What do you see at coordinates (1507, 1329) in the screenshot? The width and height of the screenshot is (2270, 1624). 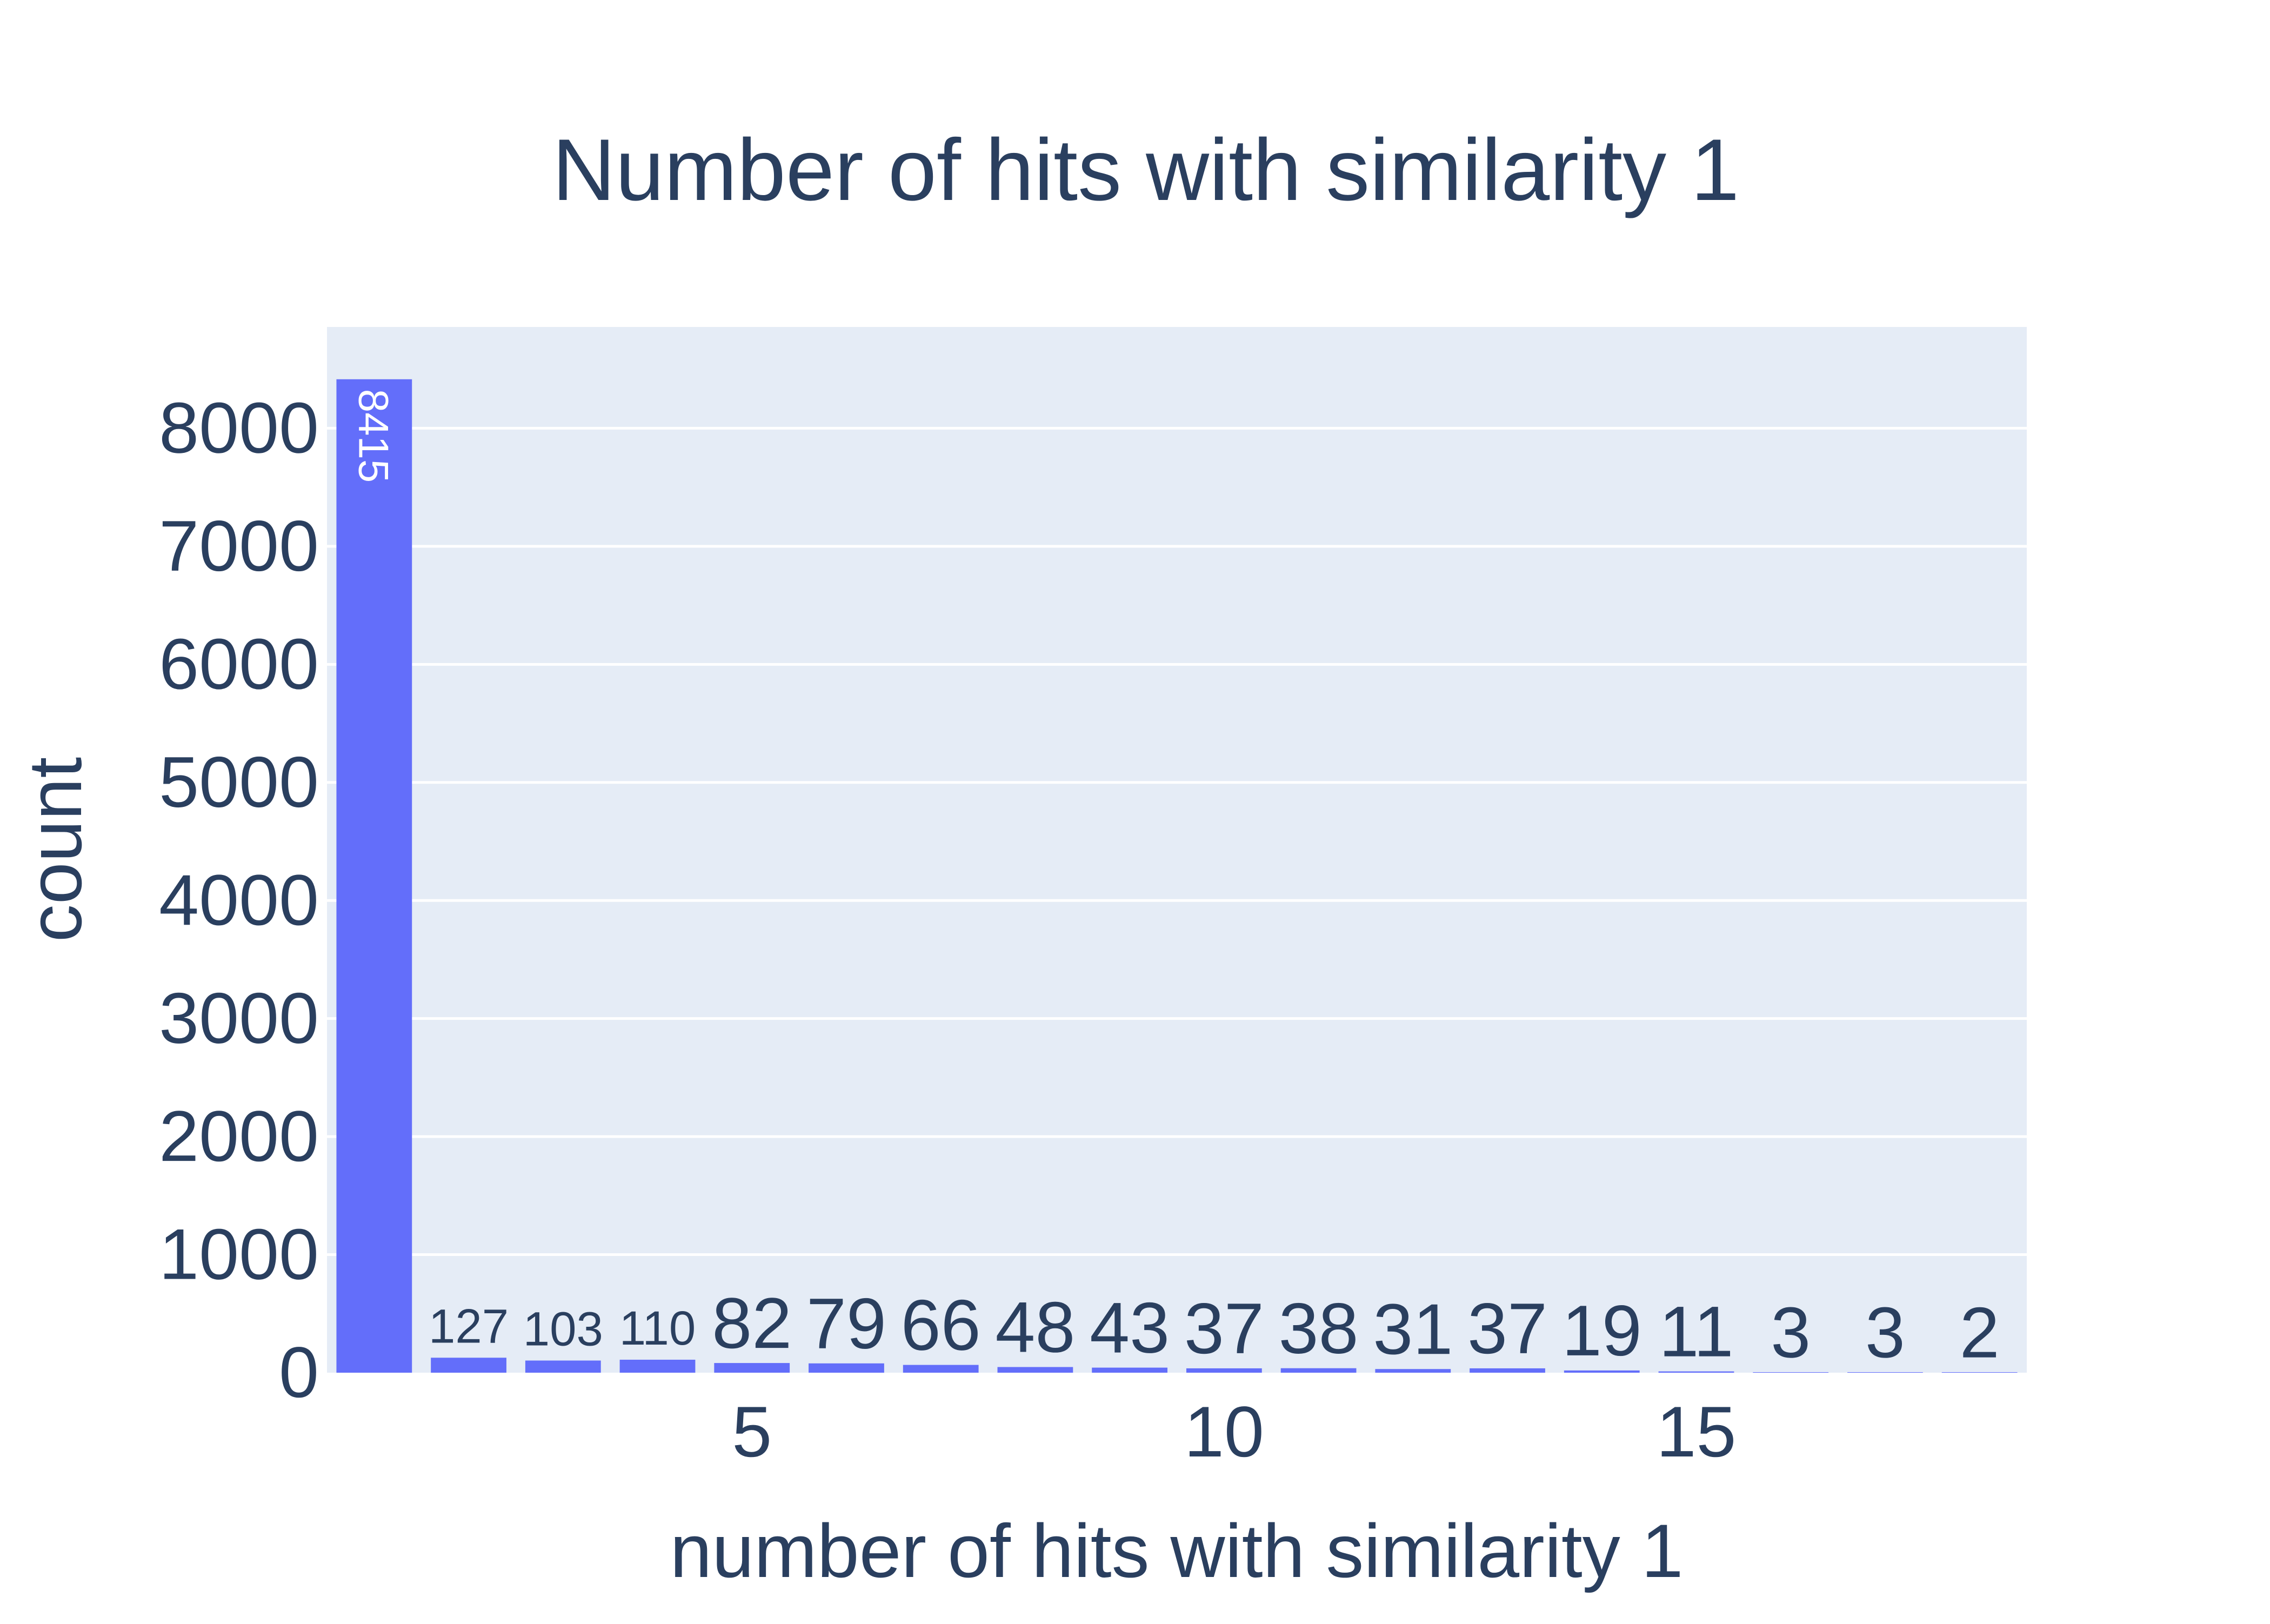 I see `bar-label-13: 37` at bounding box center [1507, 1329].